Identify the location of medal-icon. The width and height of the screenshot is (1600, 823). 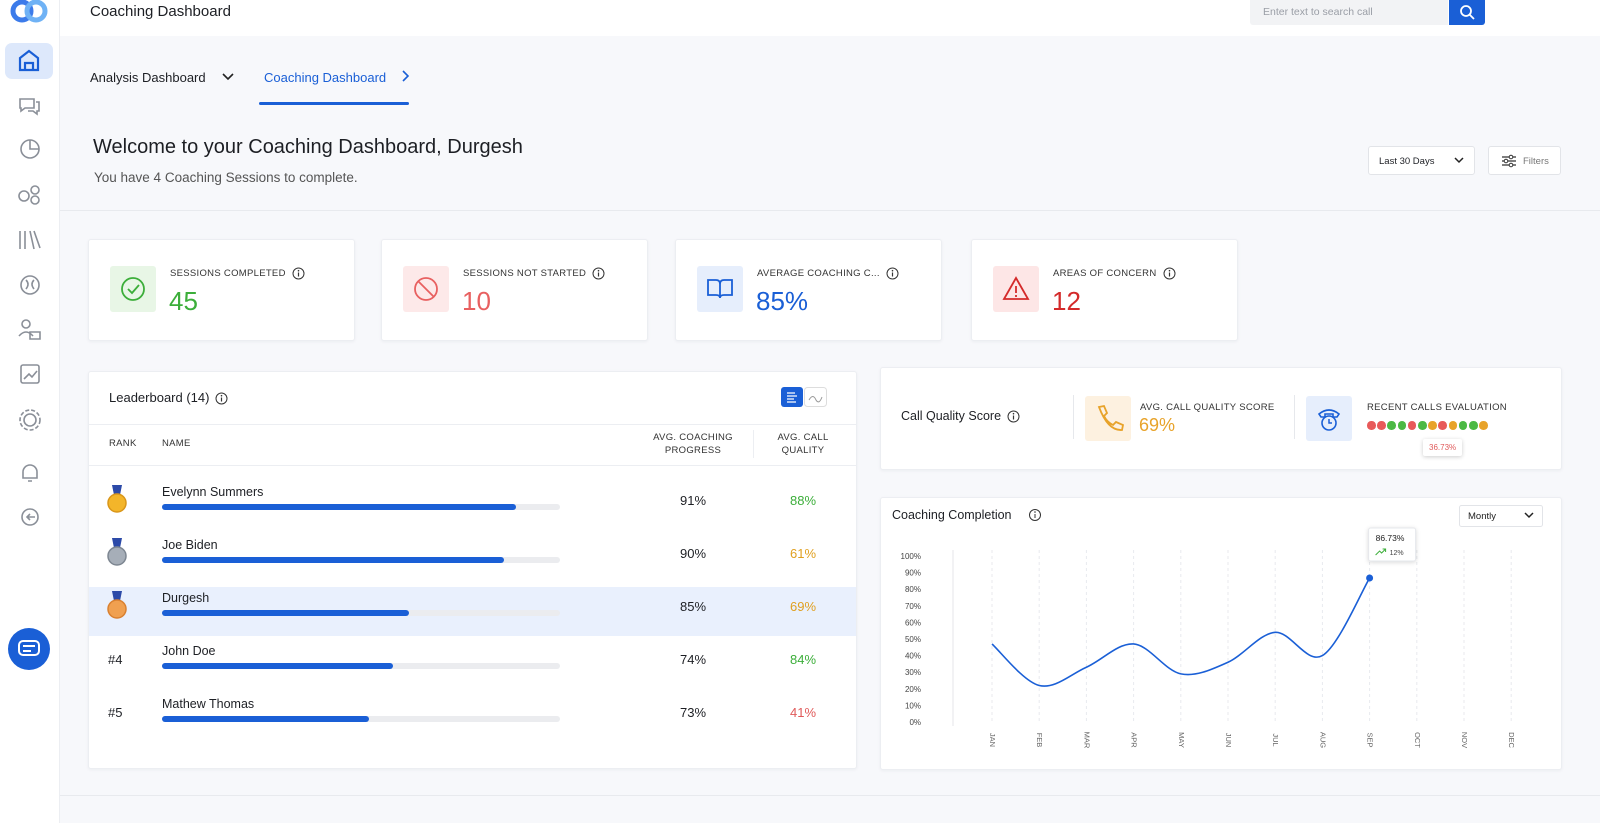
(117, 499).